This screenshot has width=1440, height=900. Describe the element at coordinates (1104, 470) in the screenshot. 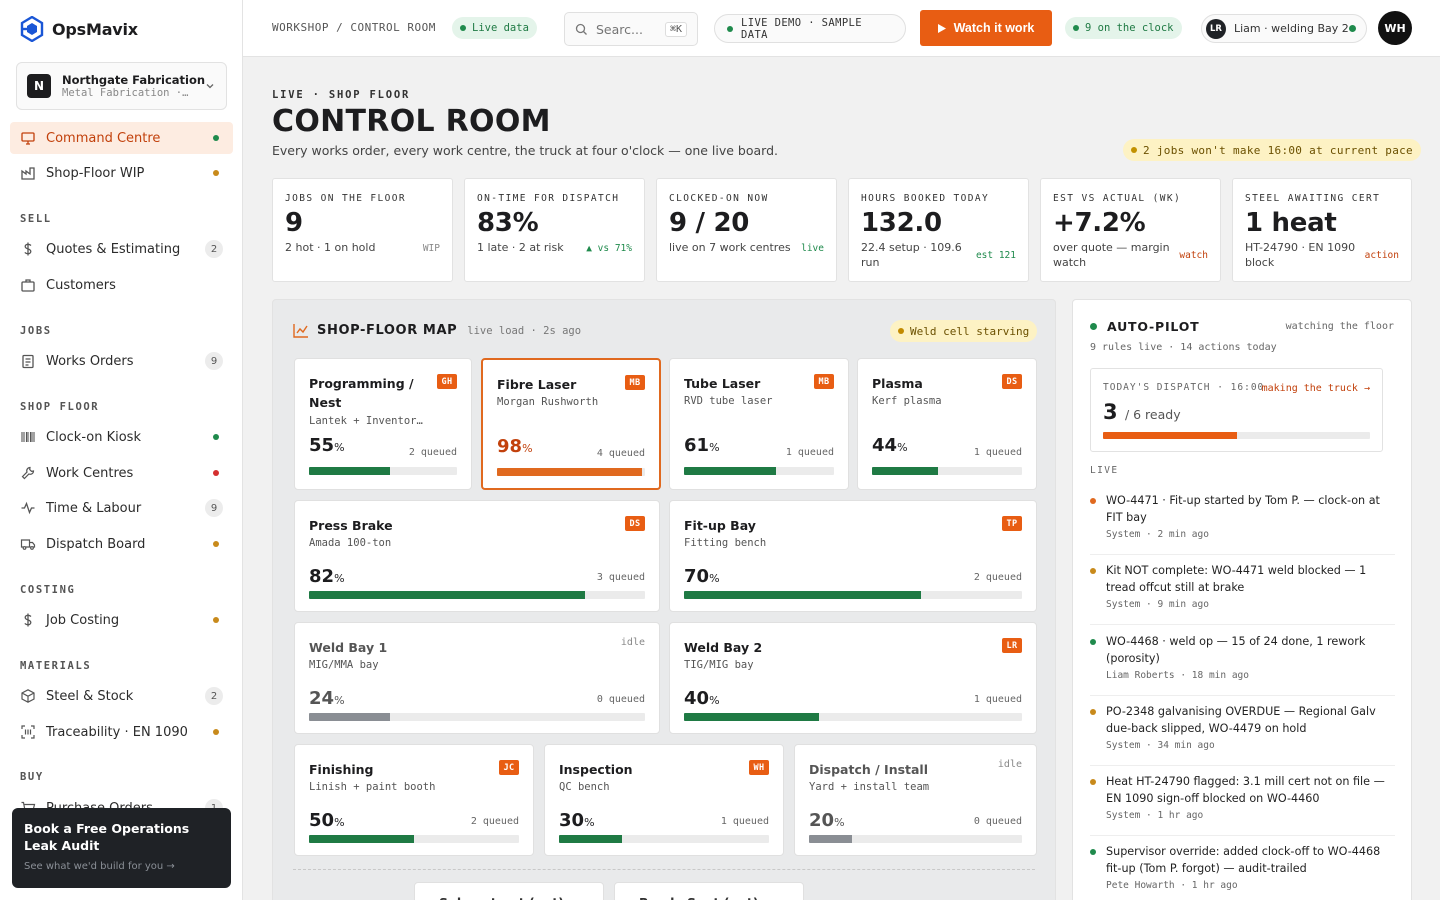

I see `live-heading: LIVE` at that location.